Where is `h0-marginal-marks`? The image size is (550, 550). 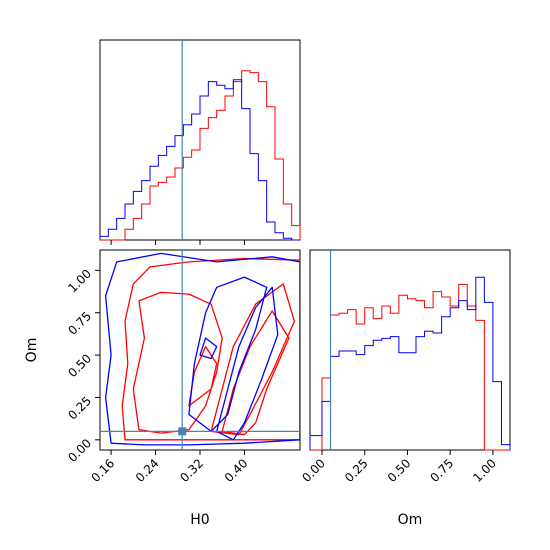 h0-marginal-marks is located at coordinates (200, 142).